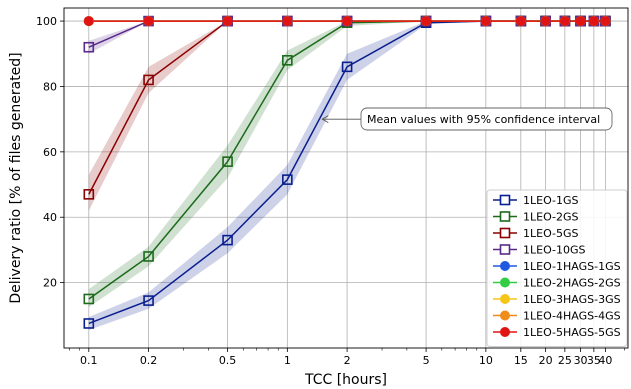 The image size is (631, 389). I want to click on legend-item-1leo-1gs: 1LEO-1GS, so click(536, 200).